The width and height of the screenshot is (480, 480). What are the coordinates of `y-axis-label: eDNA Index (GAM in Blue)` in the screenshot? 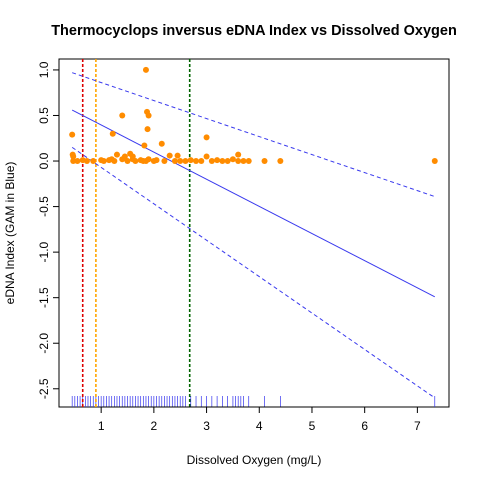 It's located at (10, 233).